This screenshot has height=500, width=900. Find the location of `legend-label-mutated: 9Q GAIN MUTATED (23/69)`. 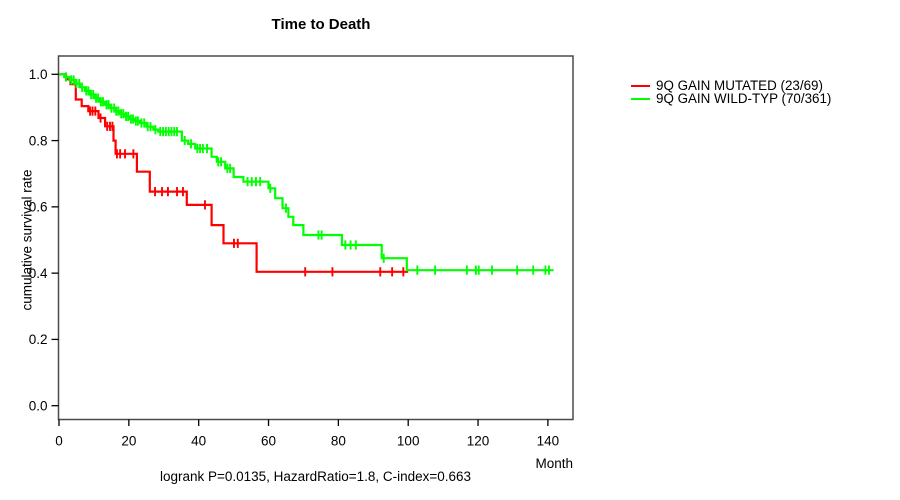

legend-label-mutated: 9Q GAIN MUTATED (23/69) is located at coordinates (739, 85).